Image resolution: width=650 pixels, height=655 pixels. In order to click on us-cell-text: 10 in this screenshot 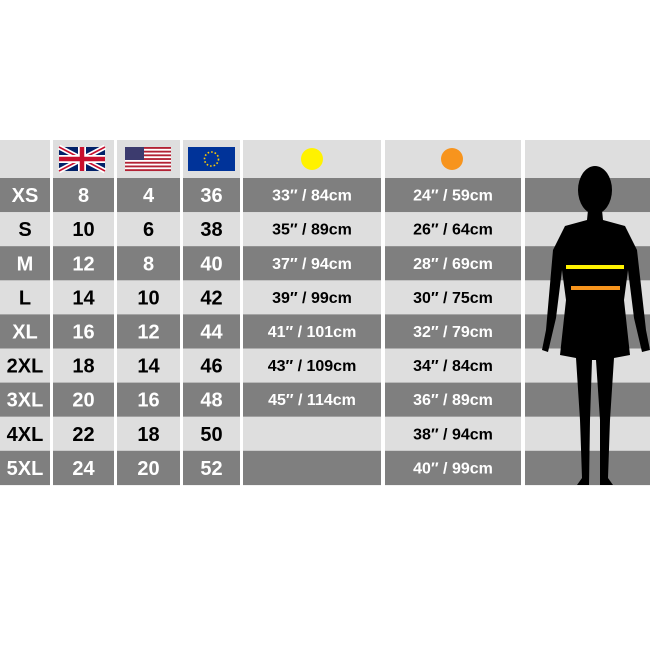, I will do `click(148, 298)`.